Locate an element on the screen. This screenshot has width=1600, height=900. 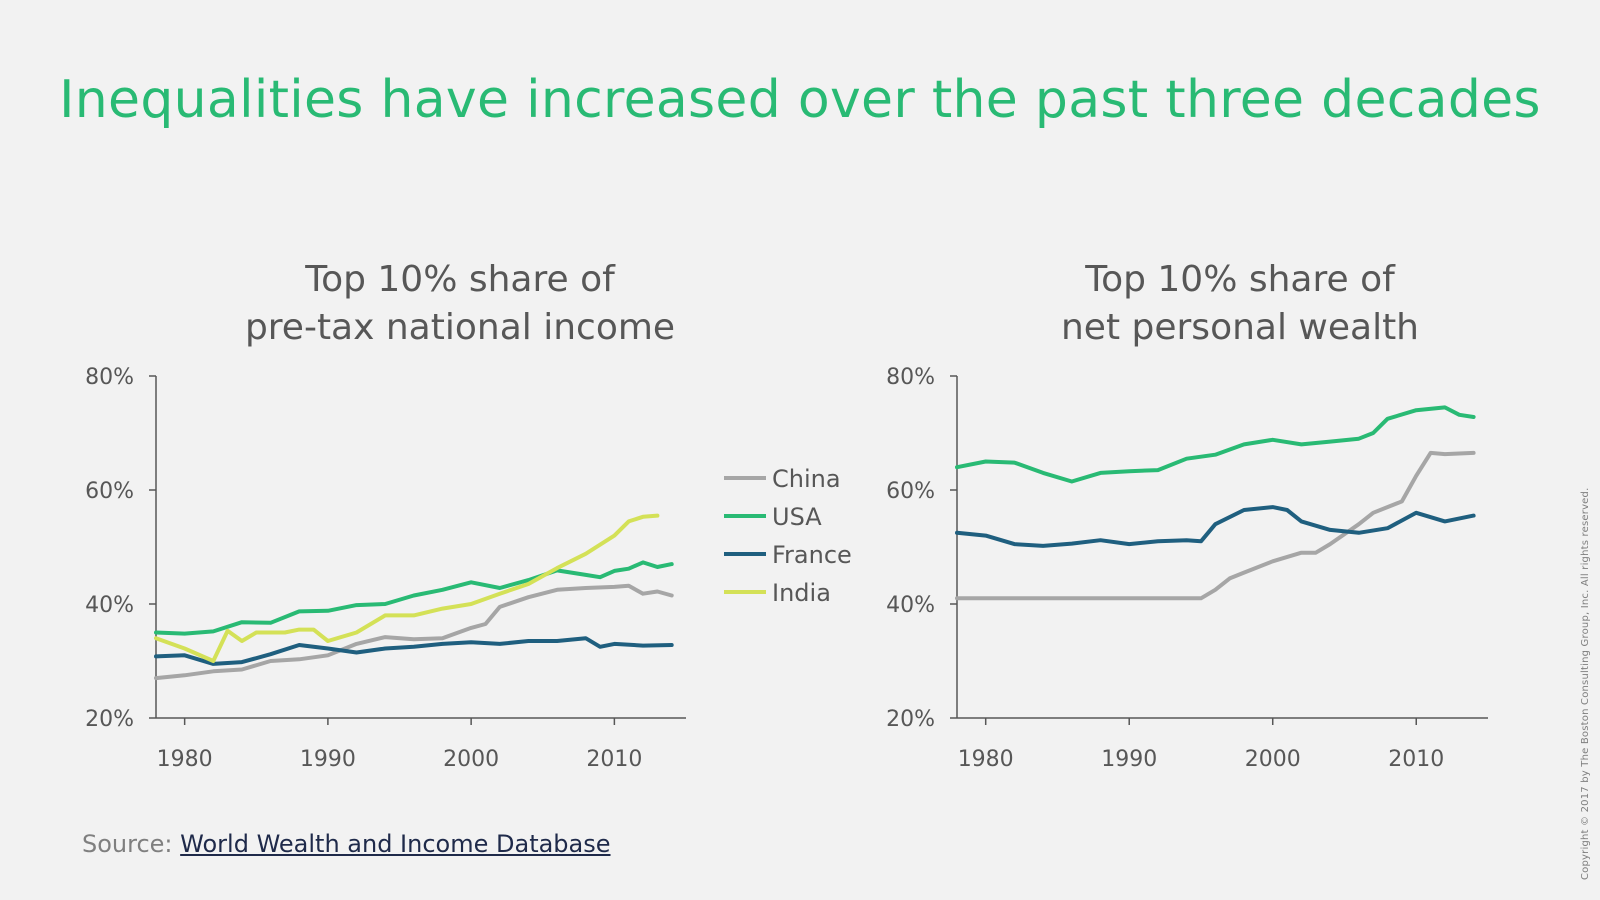
income-x-tick-label: 1990 is located at coordinates (328, 759).